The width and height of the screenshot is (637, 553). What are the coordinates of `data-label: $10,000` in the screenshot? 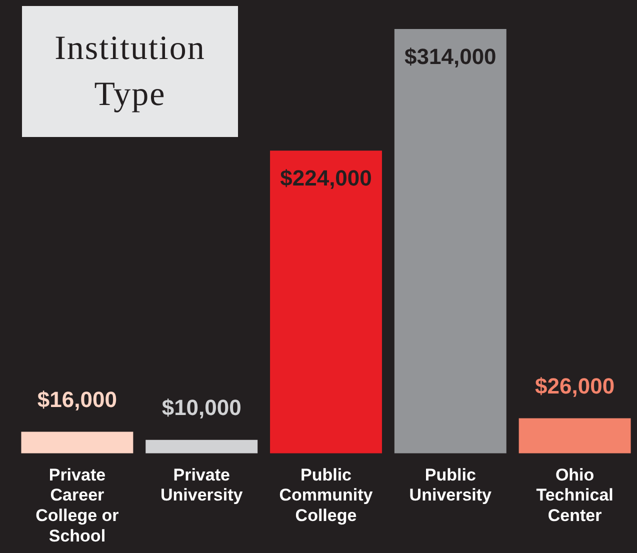 It's located at (202, 407).